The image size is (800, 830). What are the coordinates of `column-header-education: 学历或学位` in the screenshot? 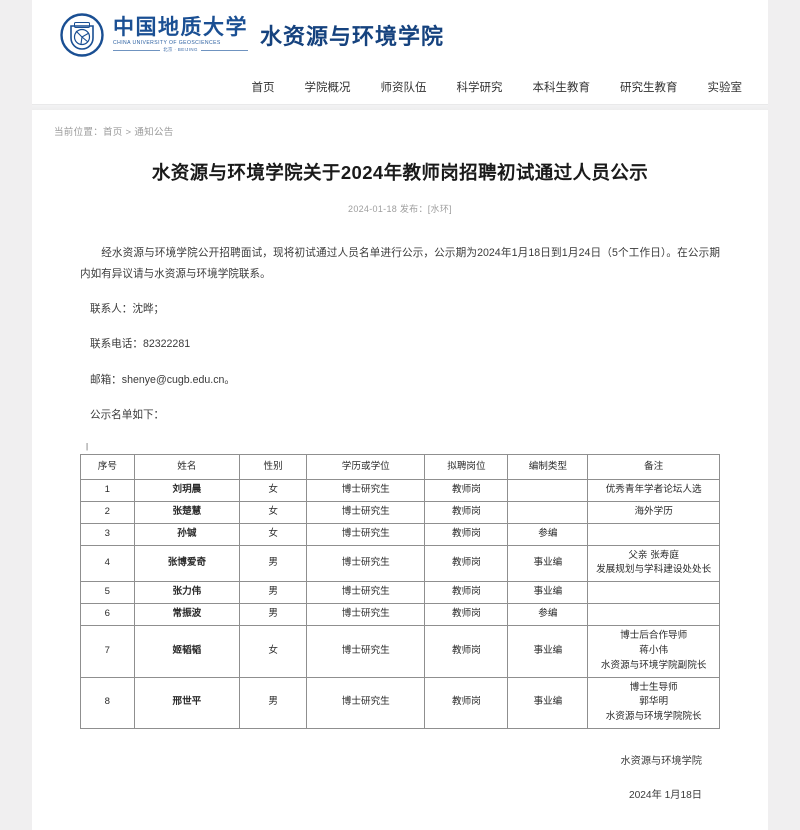 It's located at (366, 467).